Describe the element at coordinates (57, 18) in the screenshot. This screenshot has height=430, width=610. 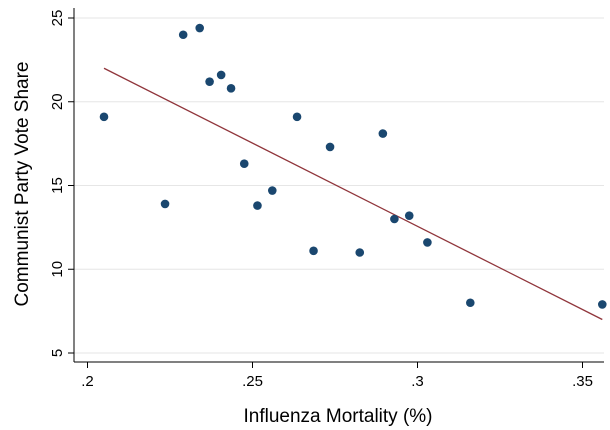
I see `y-tick-label-4: 25` at that location.